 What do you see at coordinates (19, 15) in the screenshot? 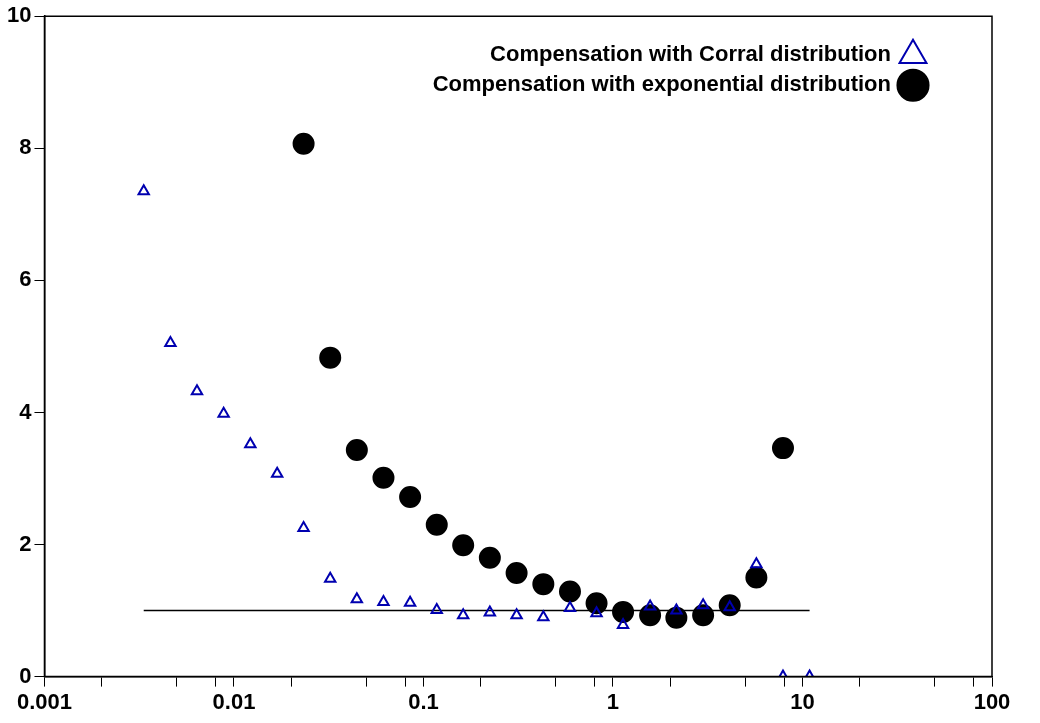
I see `y-tick-label: 10` at bounding box center [19, 15].